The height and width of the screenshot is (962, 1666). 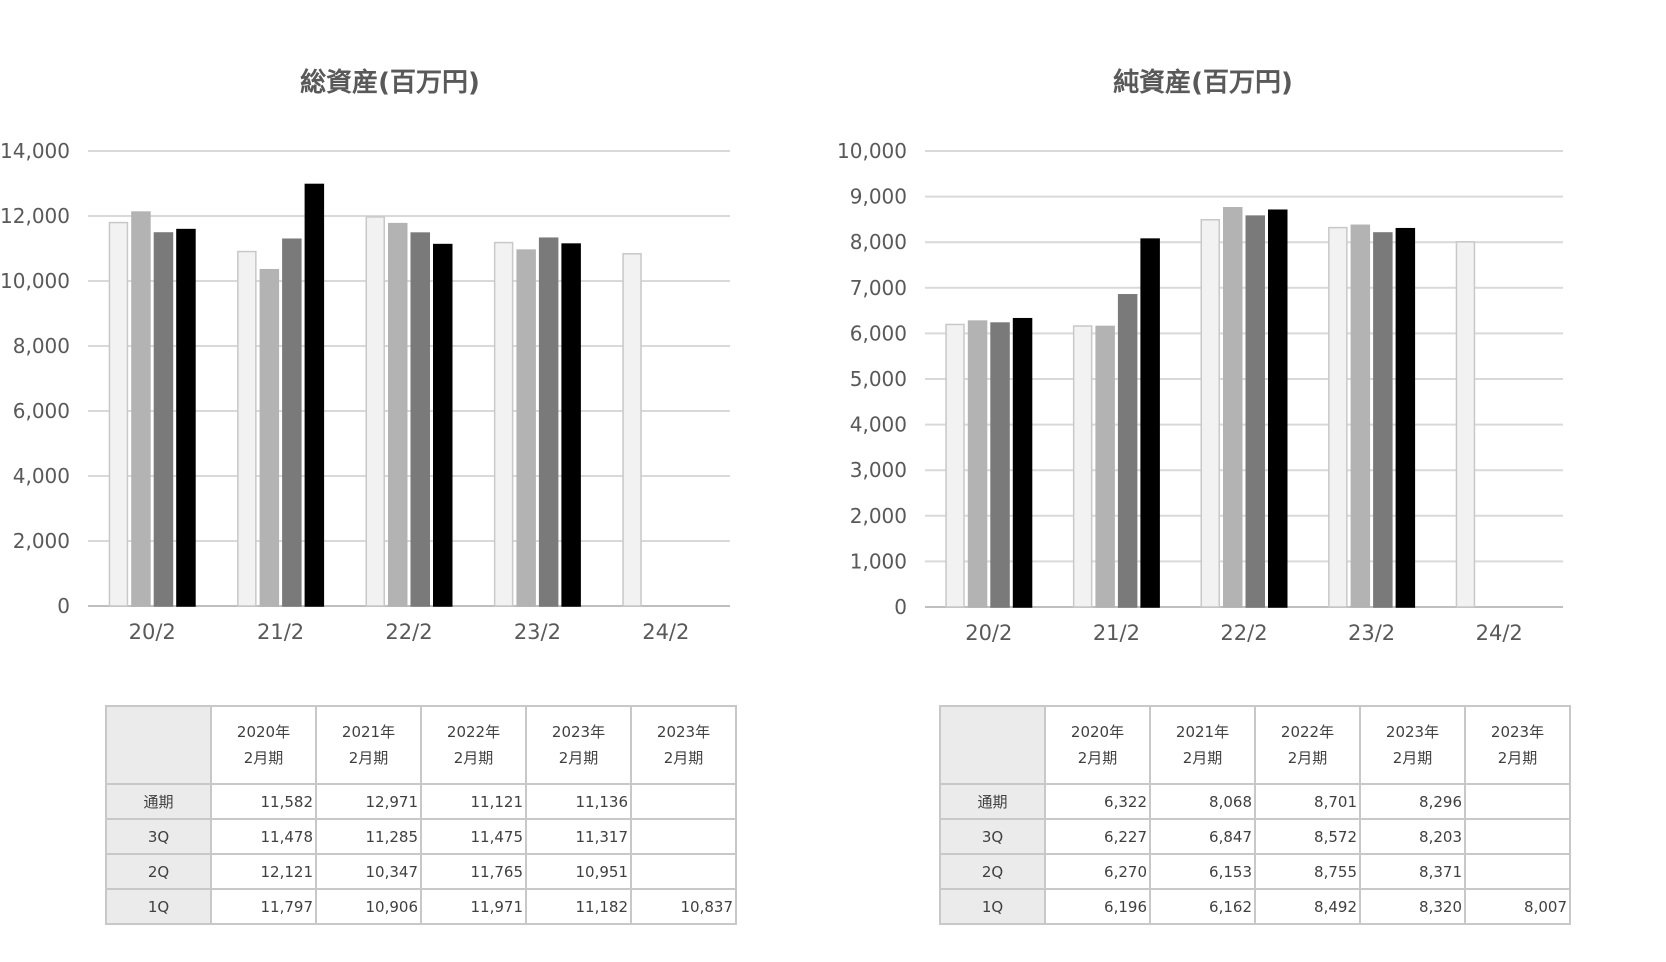 What do you see at coordinates (1097, 871) in the screenshot?
I see `table-cell: 6,270` at bounding box center [1097, 871].